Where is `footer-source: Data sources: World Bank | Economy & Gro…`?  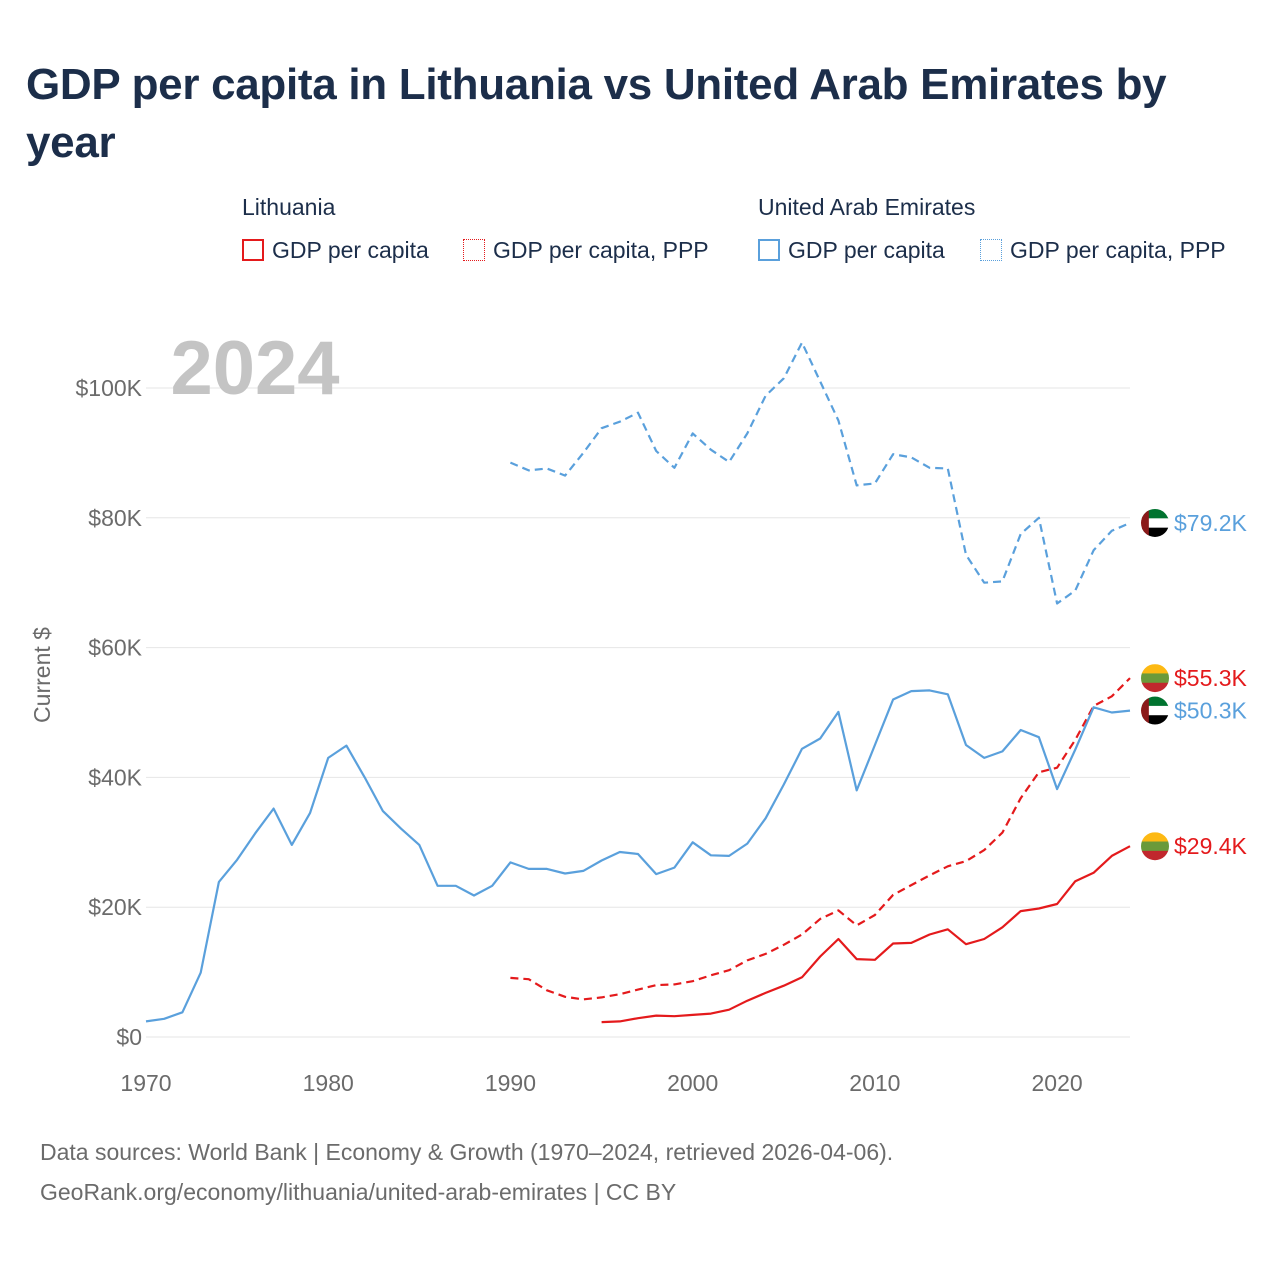 footer-source: Data sources: World Bank | Economy & Gro… is located at coordinates (467, 1152).